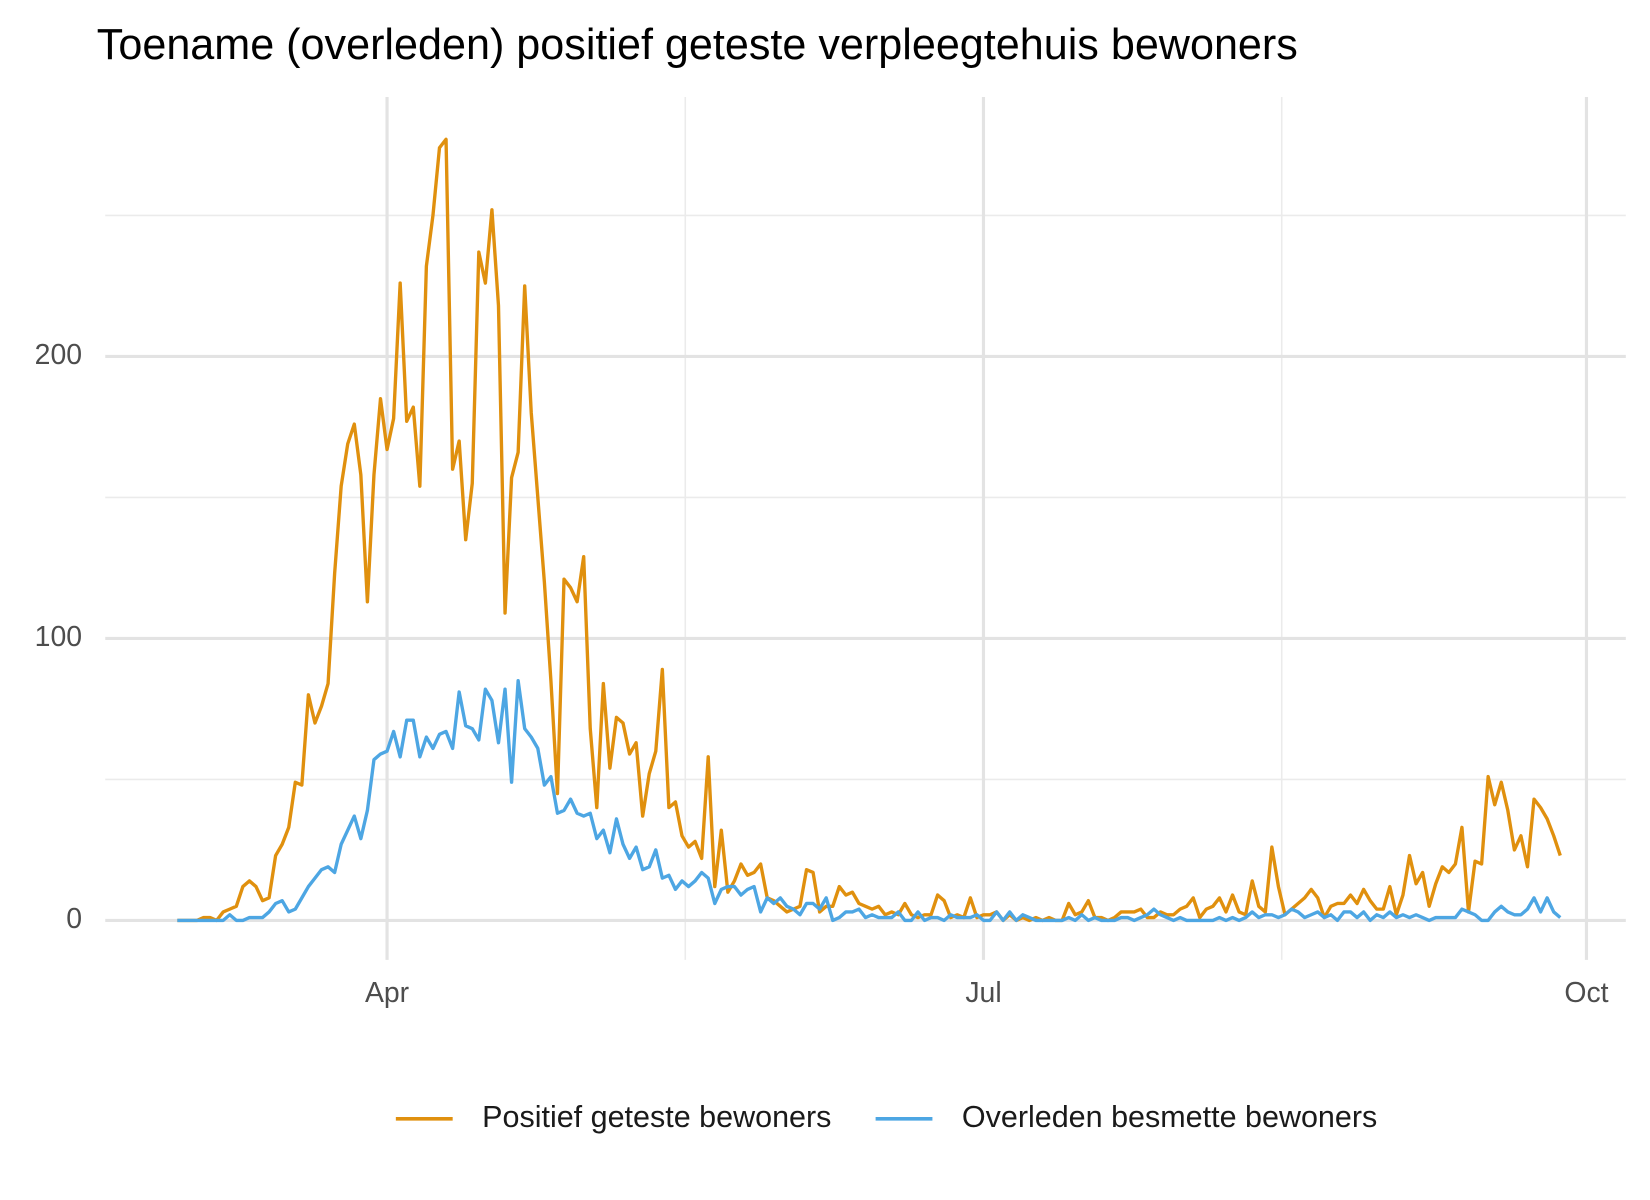 This screenshot has height=1200, width=1650. Describe the element at coordinates (387, 993) in the screenshot. I see `x-tick-label: Apr` at that location.